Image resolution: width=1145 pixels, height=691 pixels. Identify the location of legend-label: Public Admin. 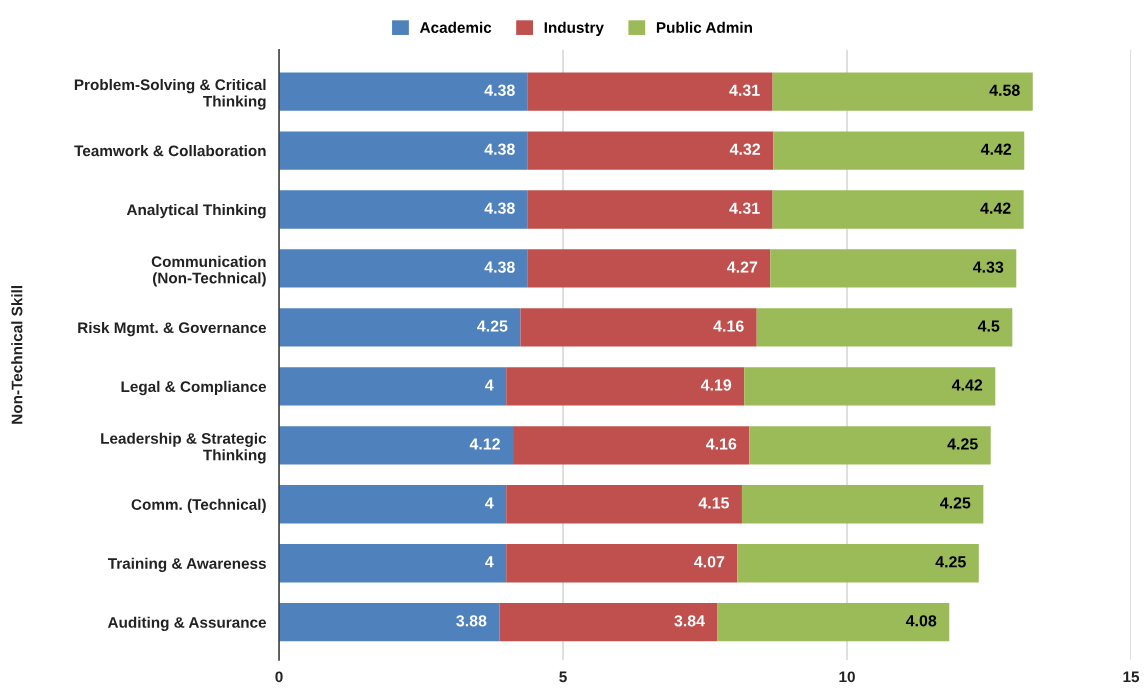
(704, 27).